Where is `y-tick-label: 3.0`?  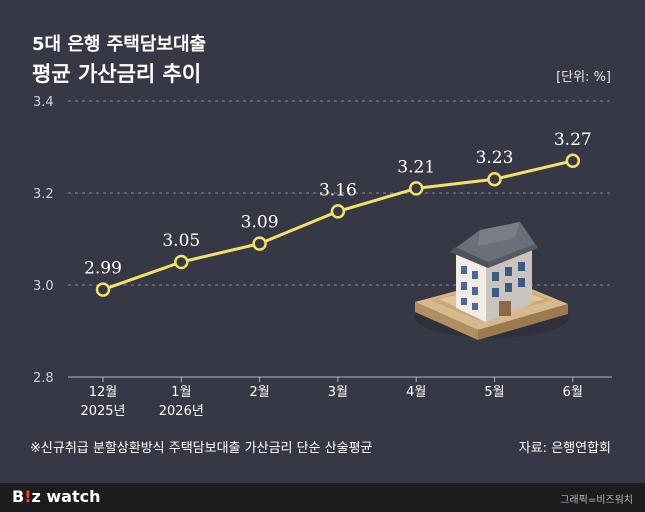 y-tick-label: 3.0 is located at coordinates (43, 286).